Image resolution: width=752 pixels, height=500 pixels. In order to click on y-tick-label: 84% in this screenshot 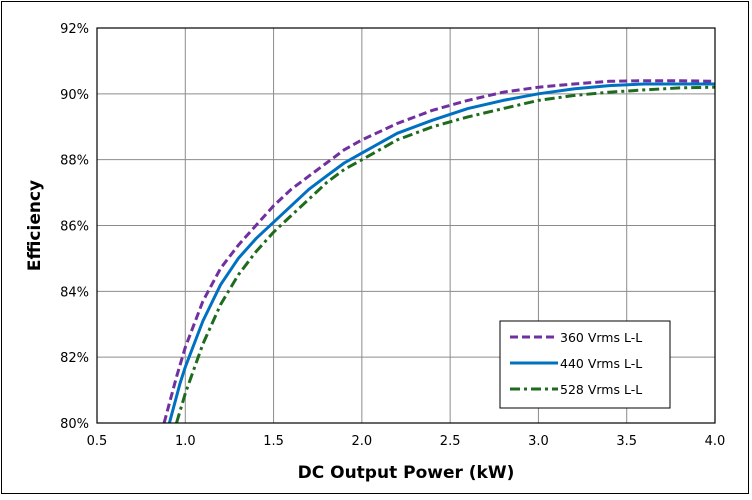, I will do `click(74, 292)`.